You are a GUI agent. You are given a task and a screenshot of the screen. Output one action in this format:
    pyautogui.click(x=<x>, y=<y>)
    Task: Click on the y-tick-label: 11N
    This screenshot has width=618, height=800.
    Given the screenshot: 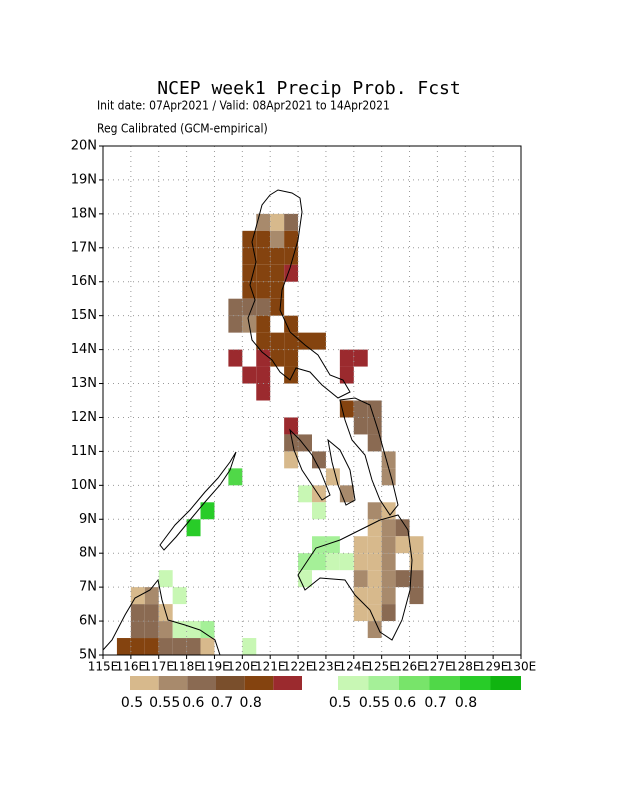 What is the action you would take?
    pyautogui.click(x=84, y=451)
    